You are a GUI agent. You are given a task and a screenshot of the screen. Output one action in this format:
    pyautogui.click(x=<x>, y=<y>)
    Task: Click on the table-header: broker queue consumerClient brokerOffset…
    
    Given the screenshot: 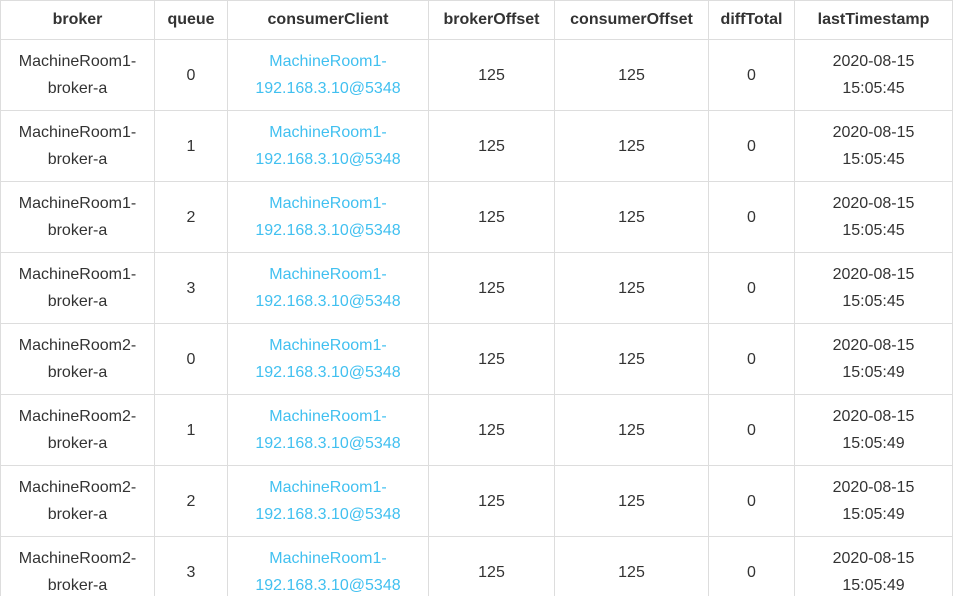 What is the action you would take?
    pyautogui.click(x=476, y=20)
    